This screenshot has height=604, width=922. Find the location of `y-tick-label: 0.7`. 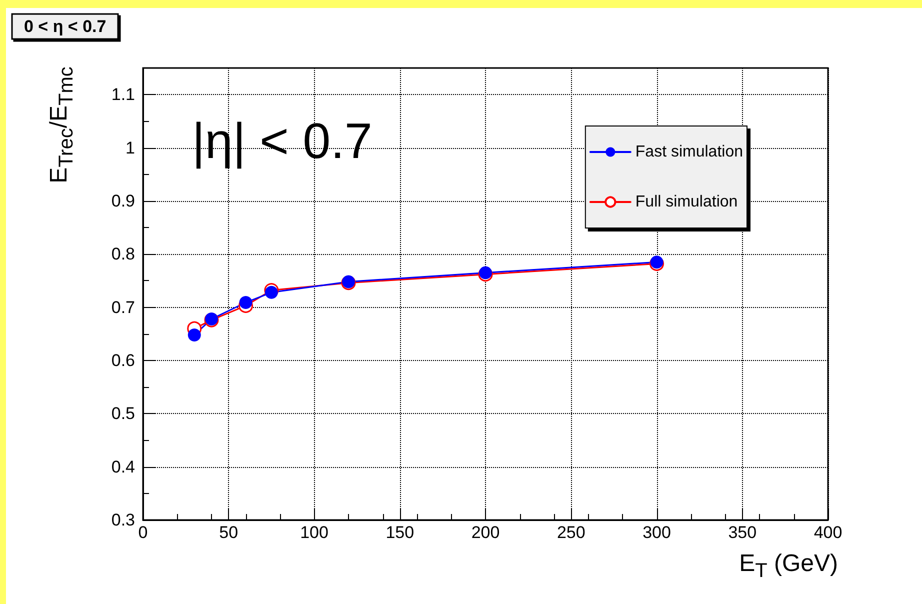

y-tick-label: 0.7 is located at coordinates (123, 307).